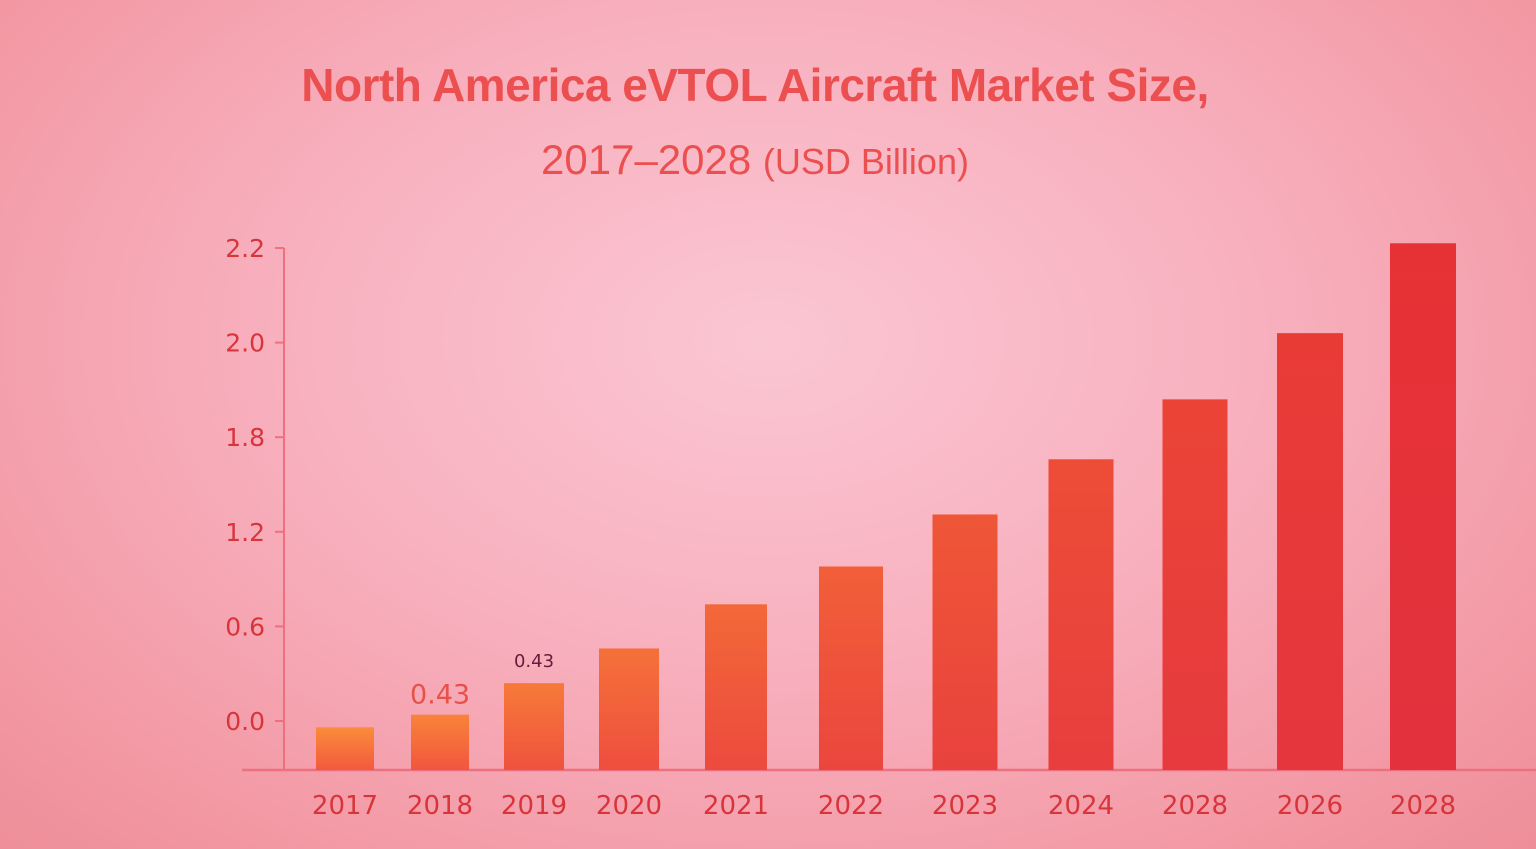 The height and width of the screenshot is (849, 1536). What do you see at coordinates (440, 806) in the screenshot?
I see `x-tick-label: 2018` at bounding box center [440, 806].